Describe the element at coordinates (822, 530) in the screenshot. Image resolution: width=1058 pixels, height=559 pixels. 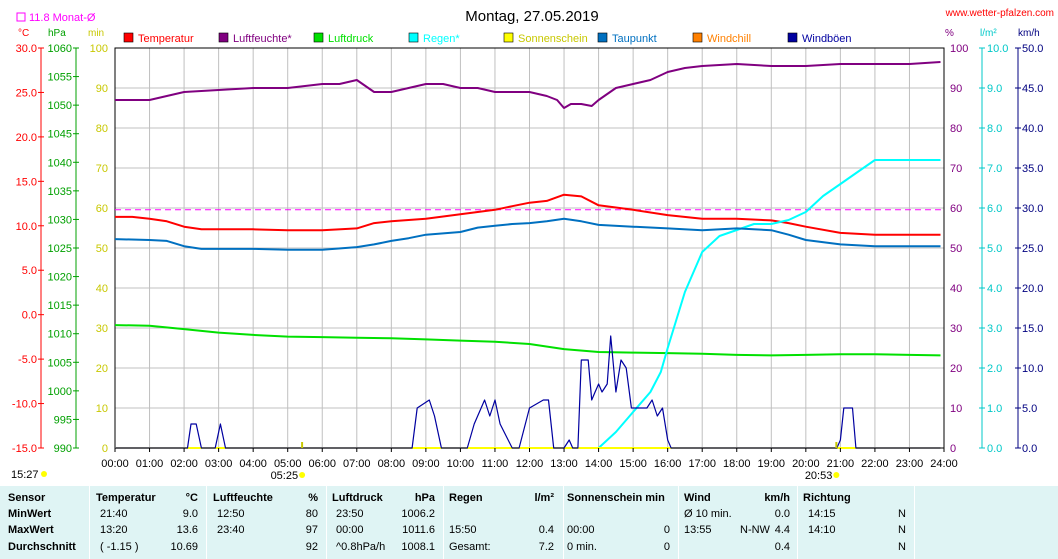
I see `stats-cell-dir-t: 14:10` at that location.